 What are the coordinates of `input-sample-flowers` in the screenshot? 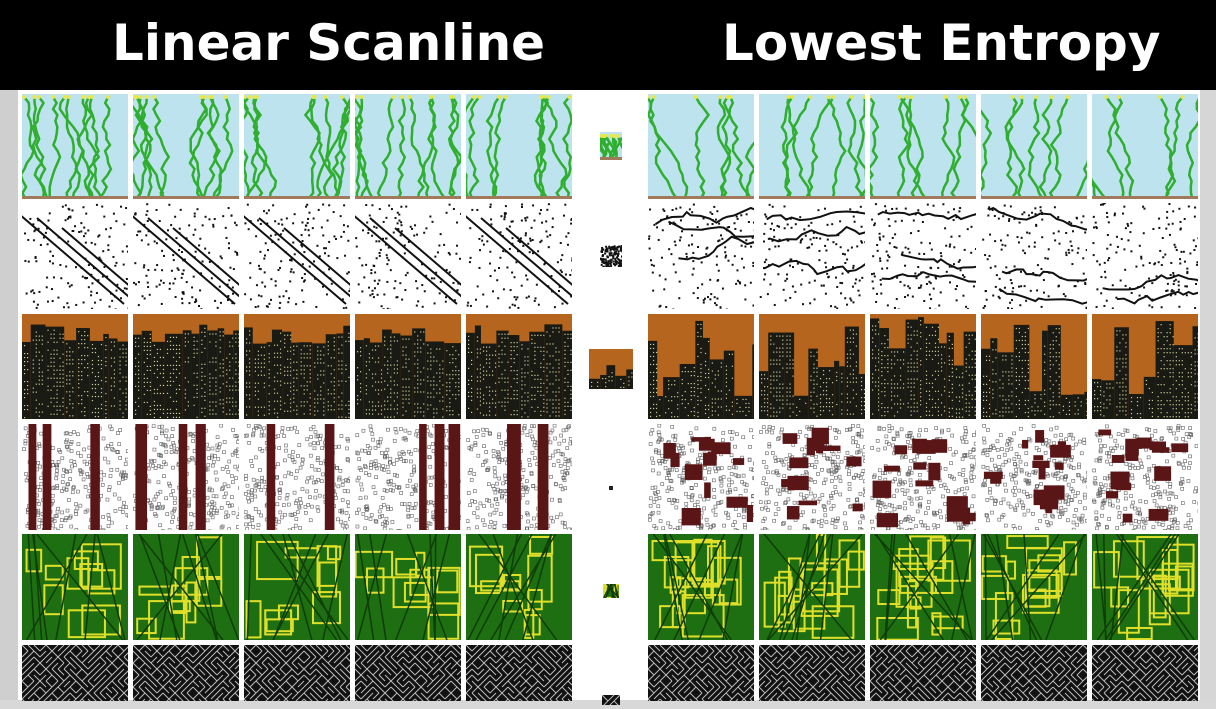 It's located at (611, 146).